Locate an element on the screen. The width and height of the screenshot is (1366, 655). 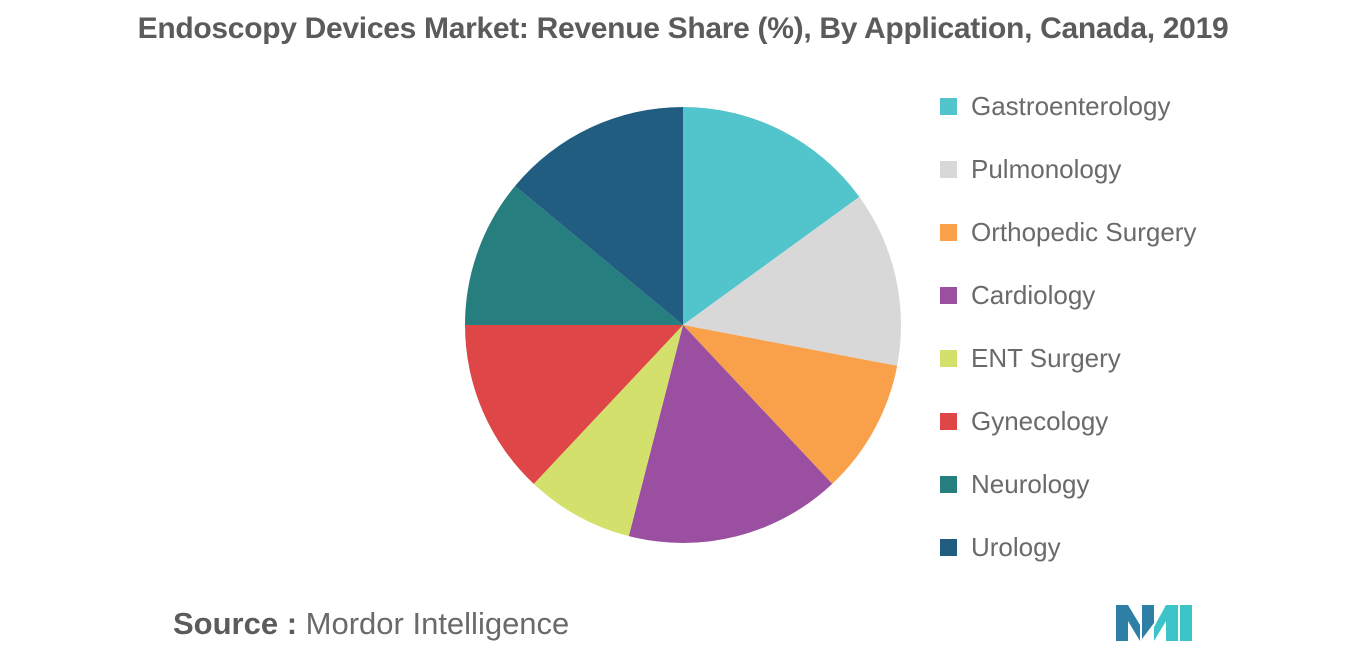
legend-label: Orthopedic Surgery is located at coordinates (1084, 231).